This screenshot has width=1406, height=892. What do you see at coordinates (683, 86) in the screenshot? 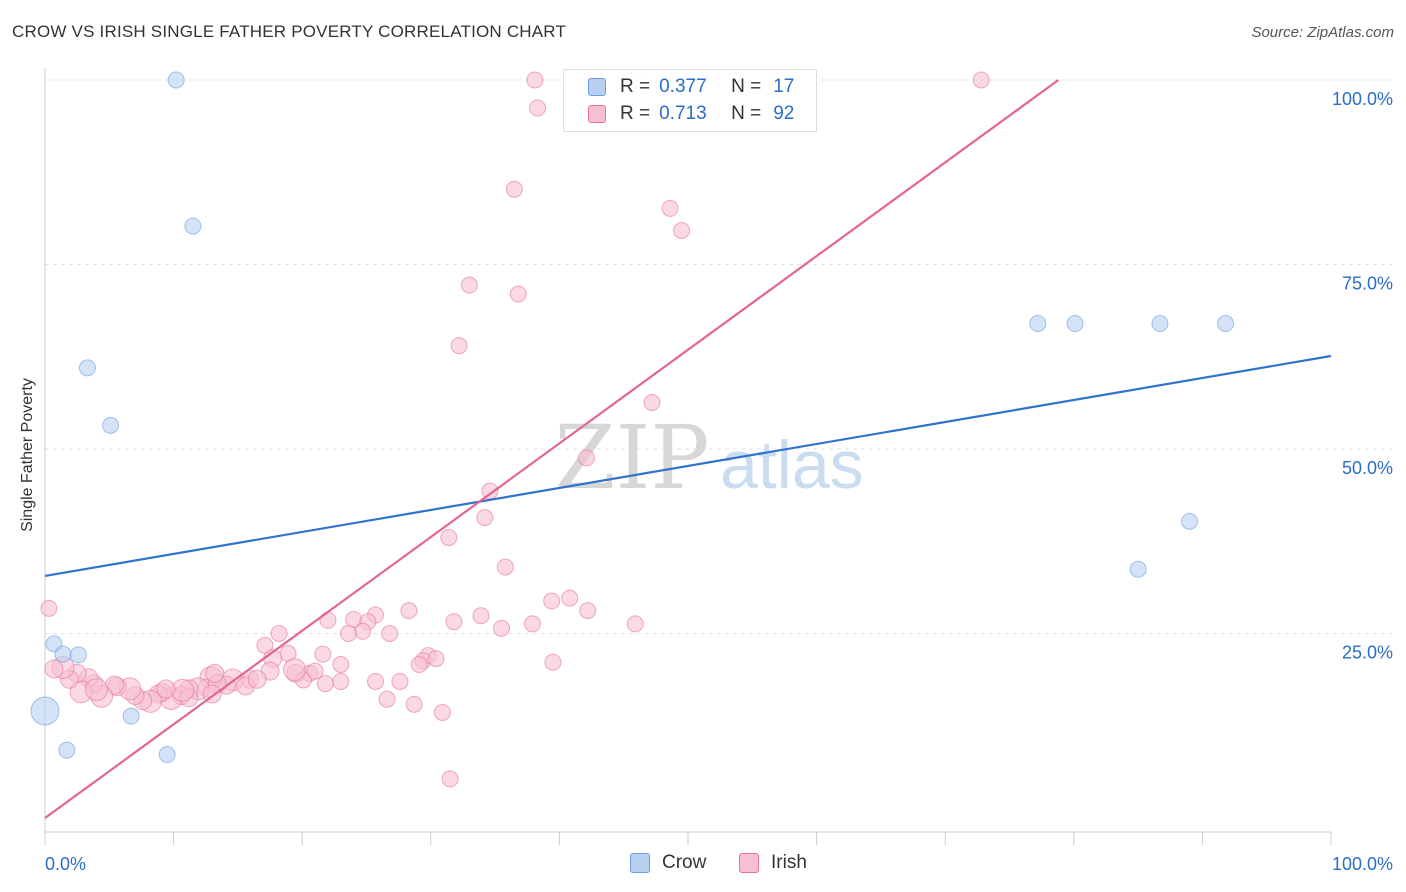
I see `legend-crow-r: 0.377` at bounding box center [683, 86].